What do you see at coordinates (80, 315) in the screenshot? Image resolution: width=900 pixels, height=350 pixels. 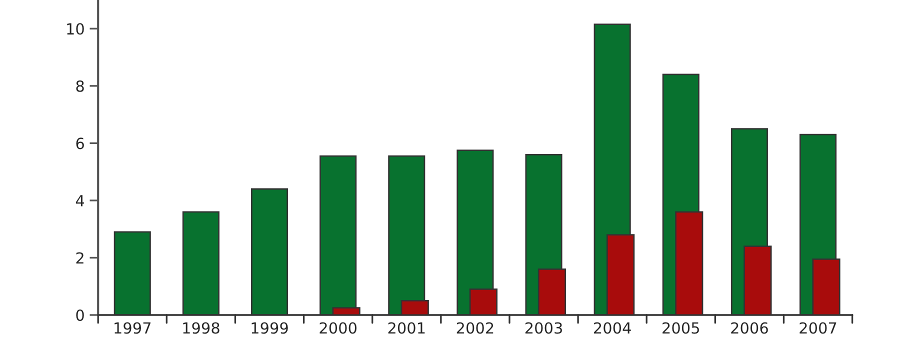 I see `y-tick-label: 0` at bounding box center [80, 315].